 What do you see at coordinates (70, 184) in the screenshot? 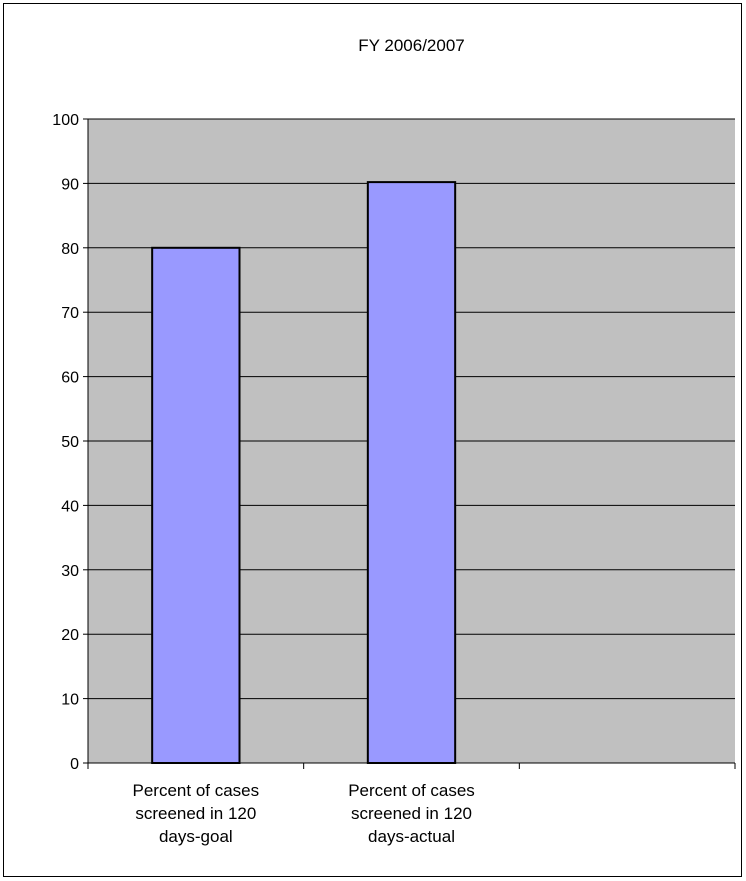
I see `y-tick-label: 90` at bounding box center [70, 184].